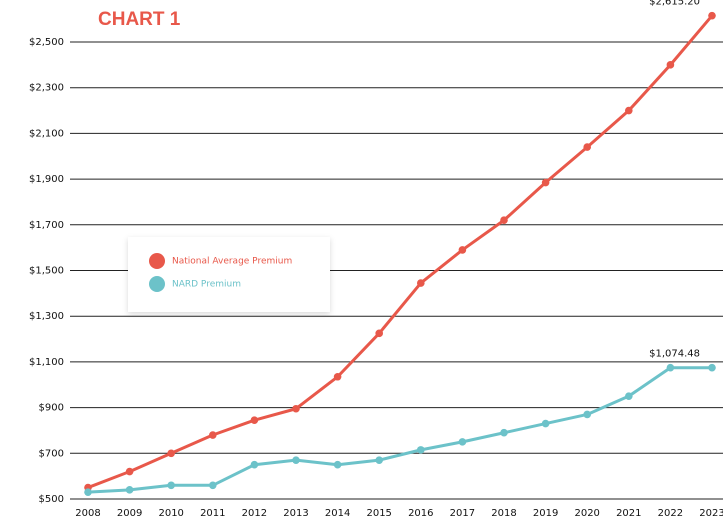 This screenshot has height=519, width=723. I want to click on y-tick-label: $1,900, so click(46, 179).